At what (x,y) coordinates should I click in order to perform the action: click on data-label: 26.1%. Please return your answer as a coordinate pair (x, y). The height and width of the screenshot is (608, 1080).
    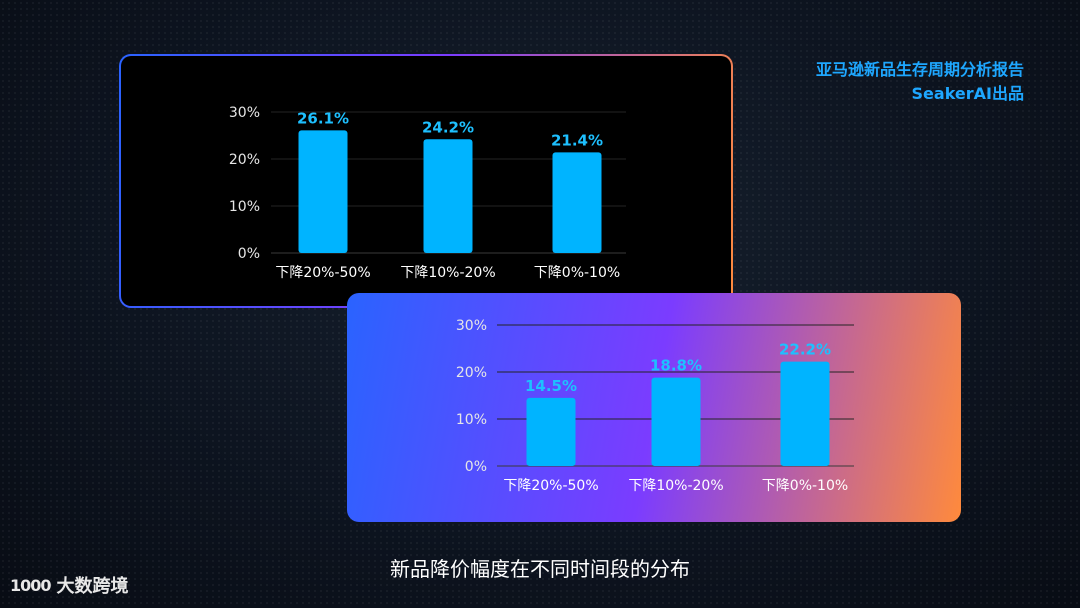
    Looking at the image, I should click on (323, 118).